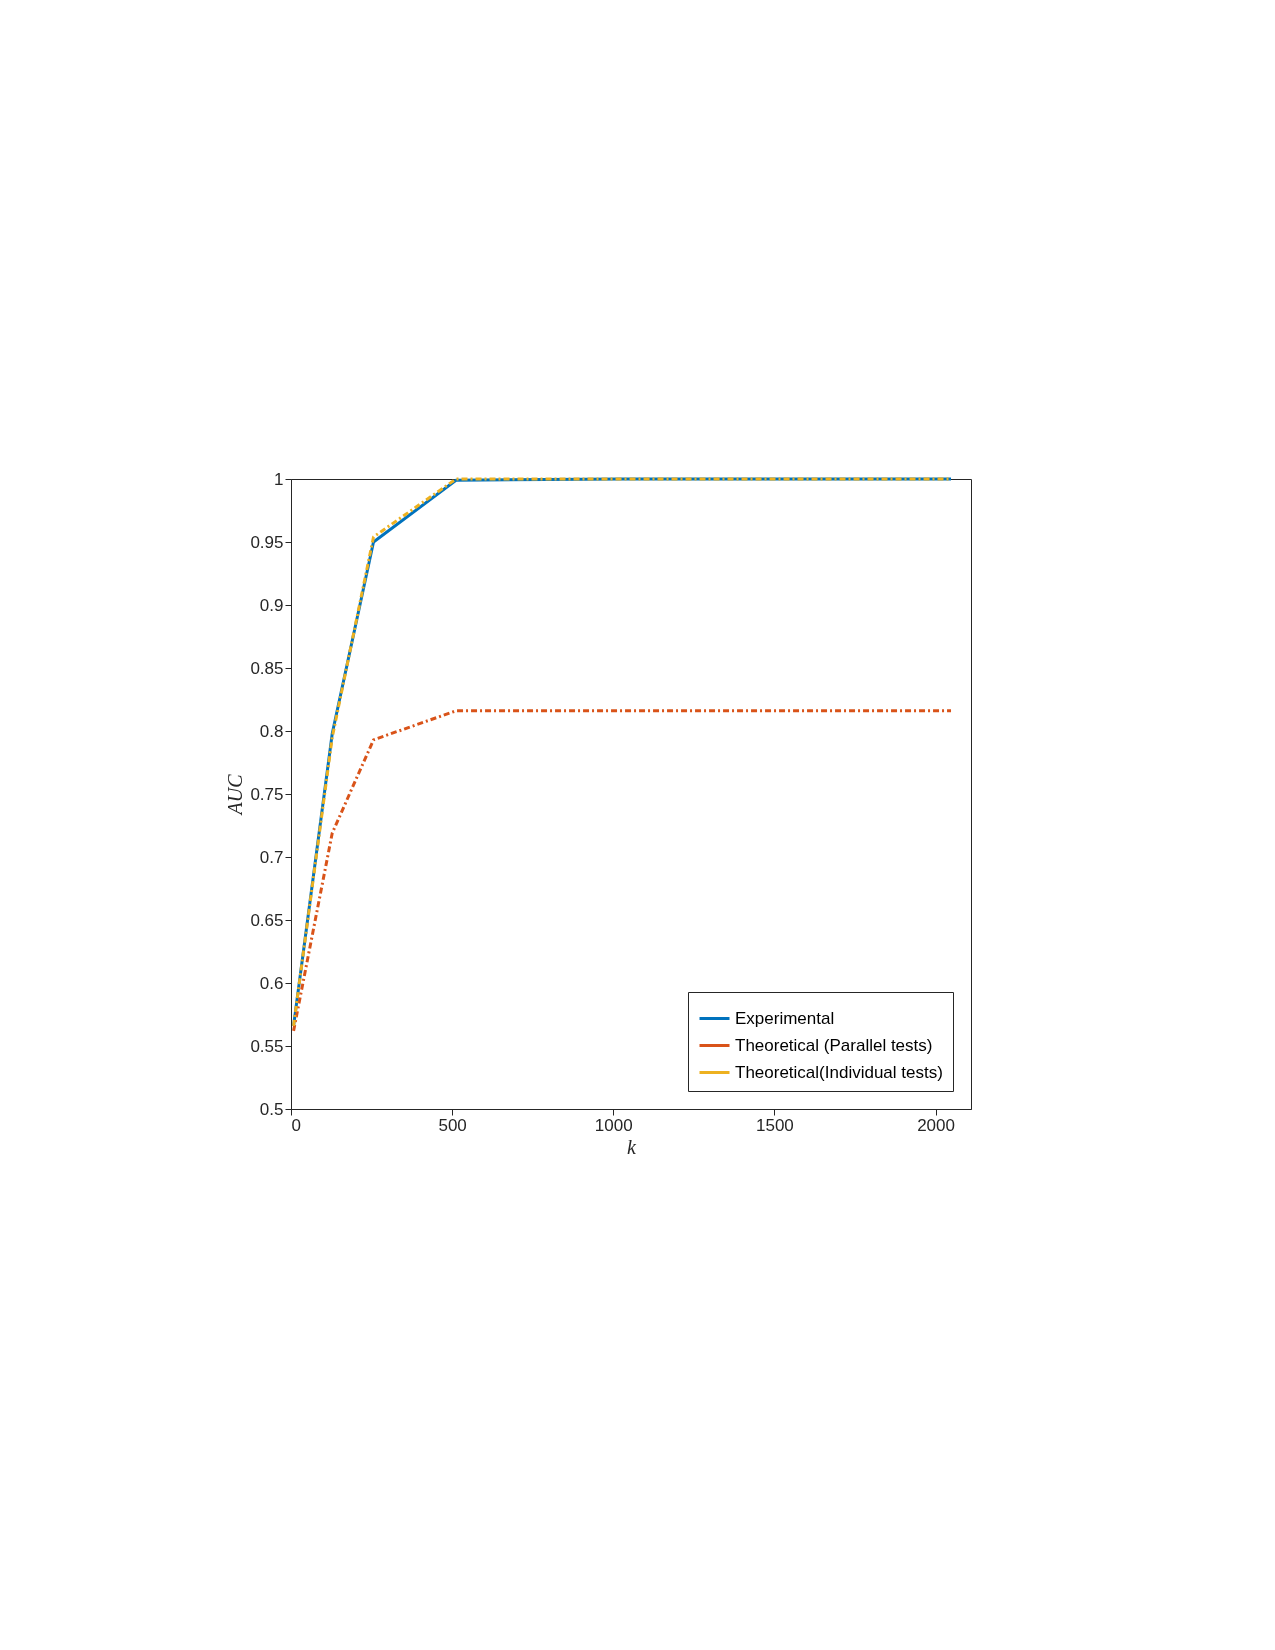 This screenshot has height=1650, width=1275. I want to click on y-tick-label: 0.6, so click(271, 983).